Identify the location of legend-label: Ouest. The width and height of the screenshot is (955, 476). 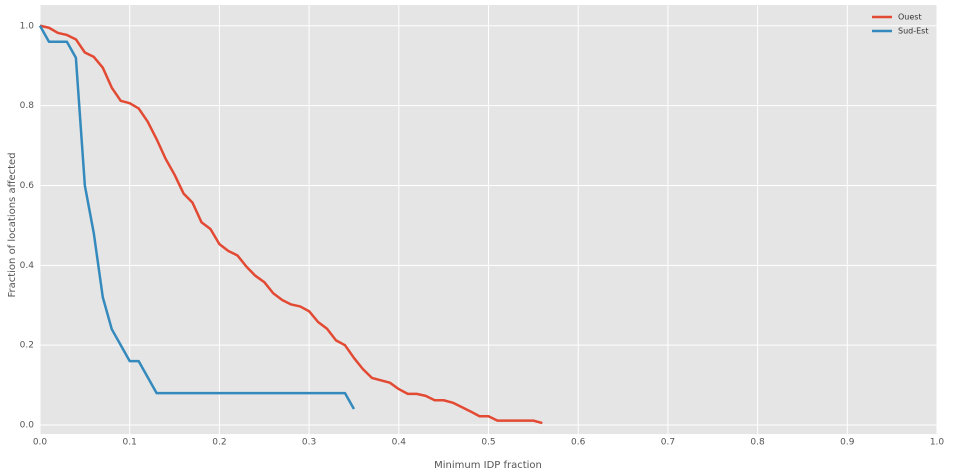
(910, 17).